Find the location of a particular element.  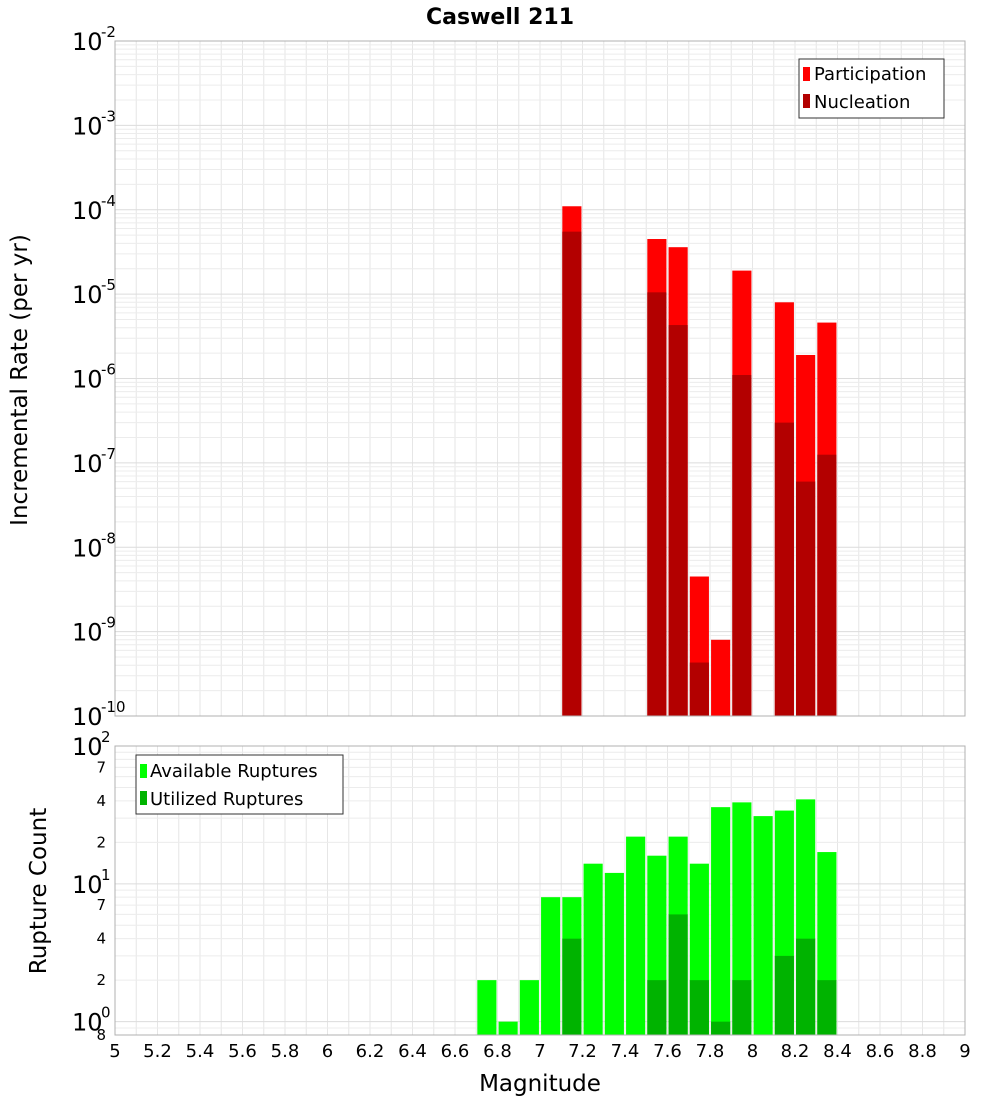

available-legend-swatch is located at coordinates (143, 771).